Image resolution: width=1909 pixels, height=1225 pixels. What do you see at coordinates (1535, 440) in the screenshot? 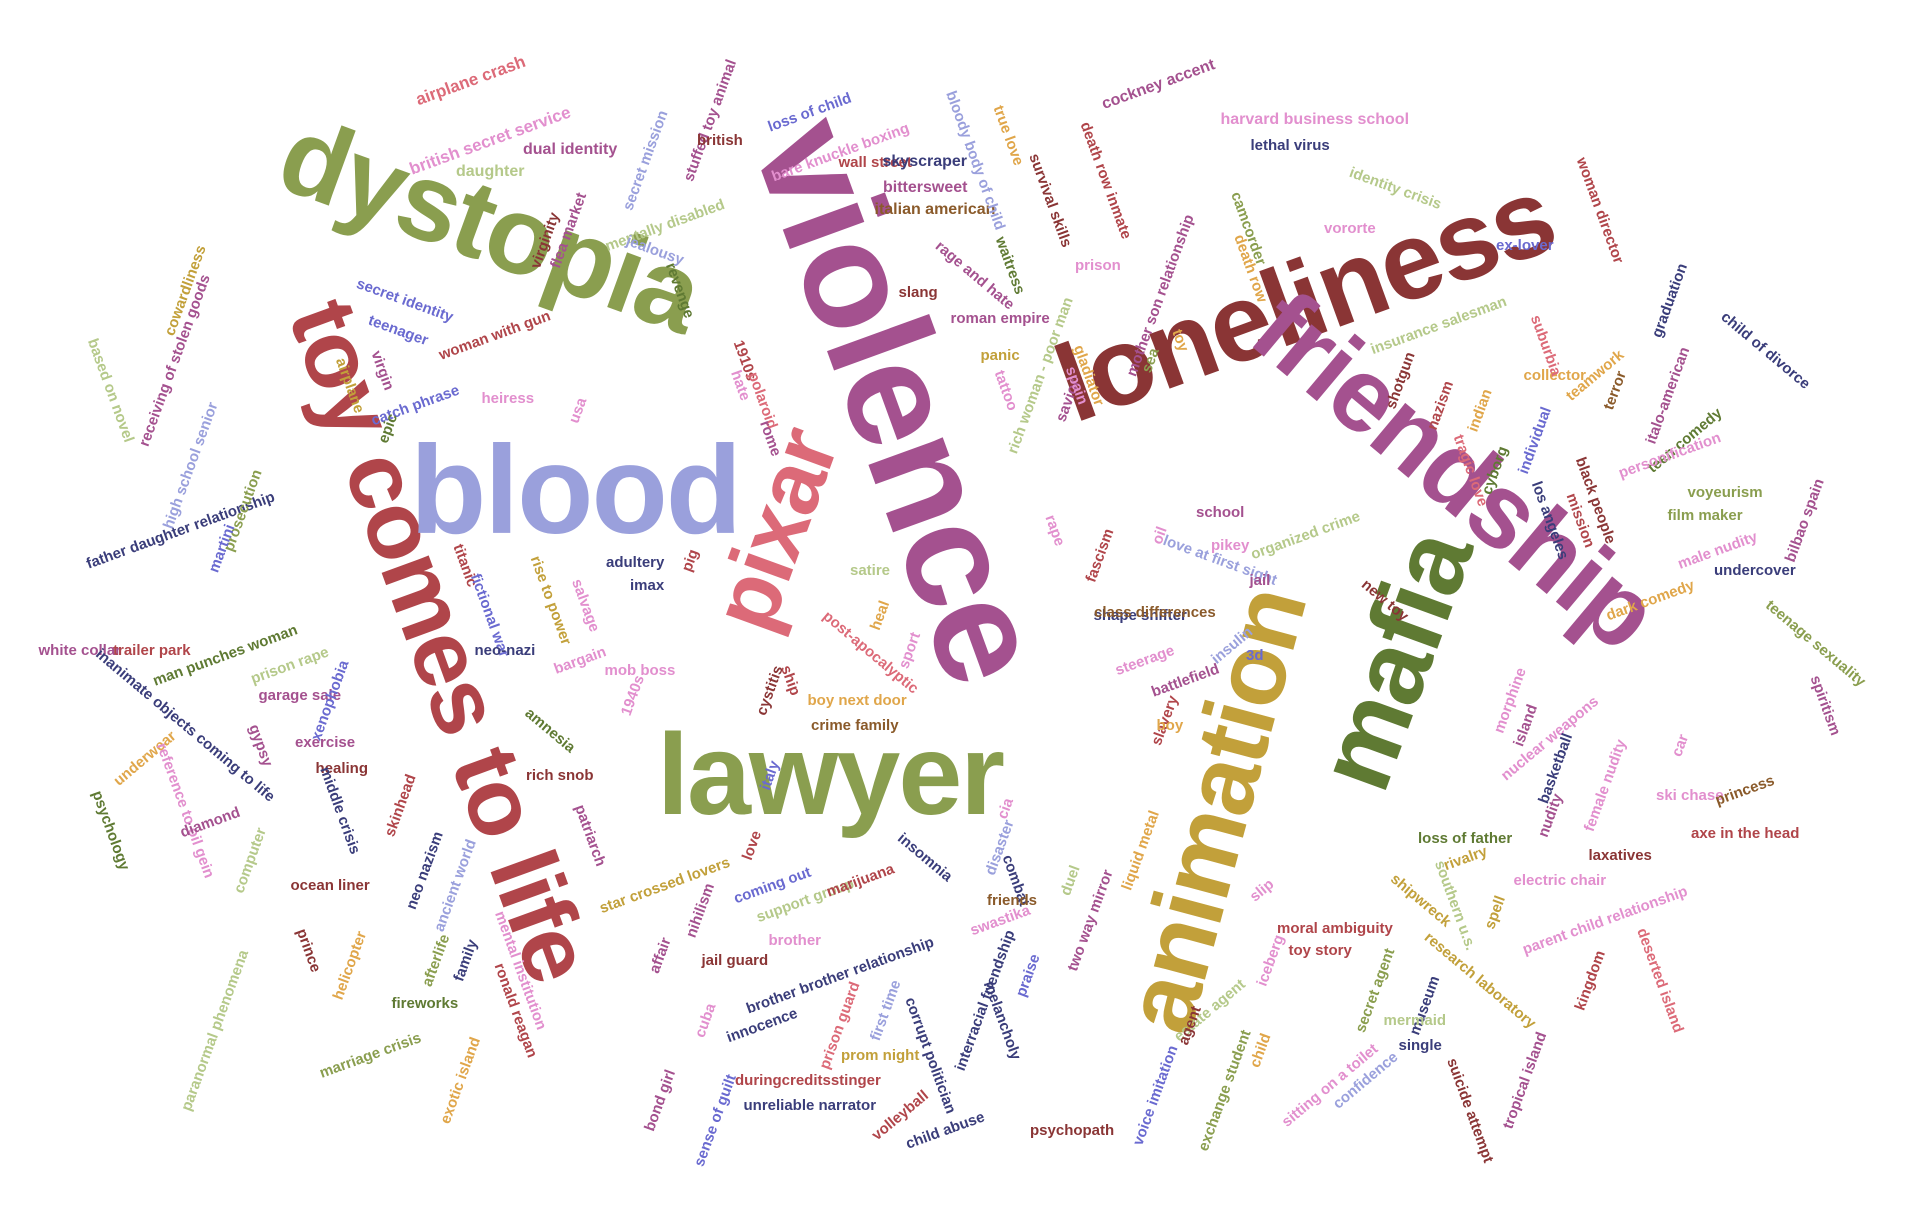
I see `word-individual: individual` at bounding box center [1535, 440].